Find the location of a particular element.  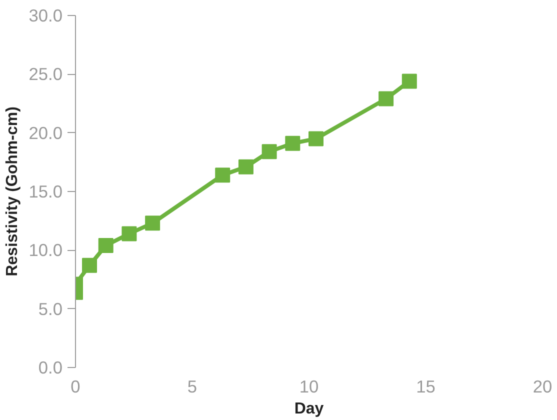

x-tick-label: 20 is located at coordinates (542, 386).